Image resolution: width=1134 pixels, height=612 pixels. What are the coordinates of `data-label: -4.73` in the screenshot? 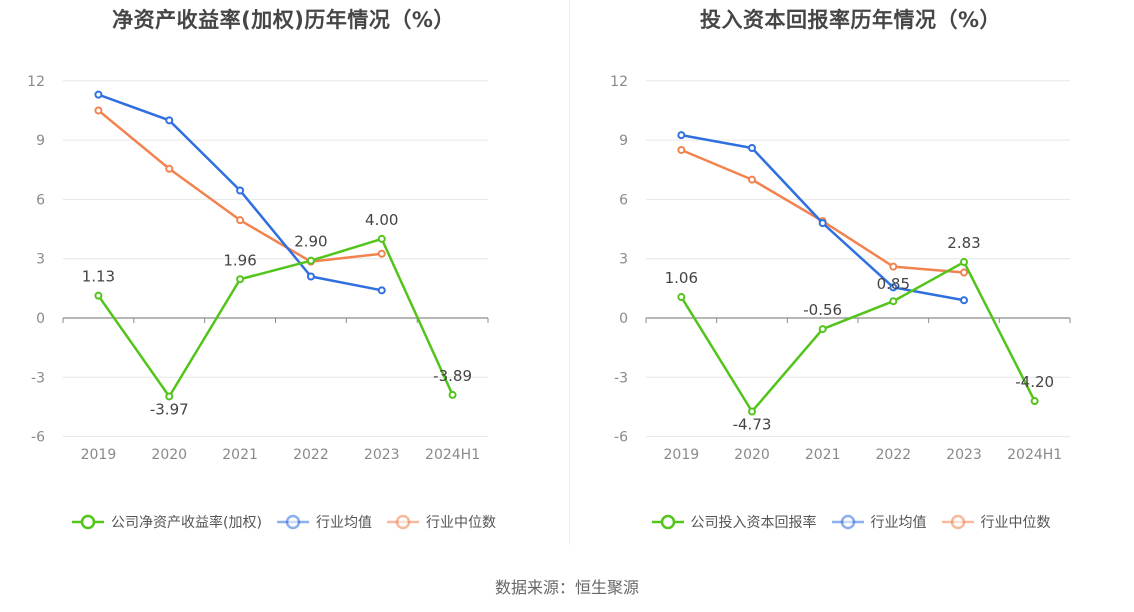 It's located at (752, 424).